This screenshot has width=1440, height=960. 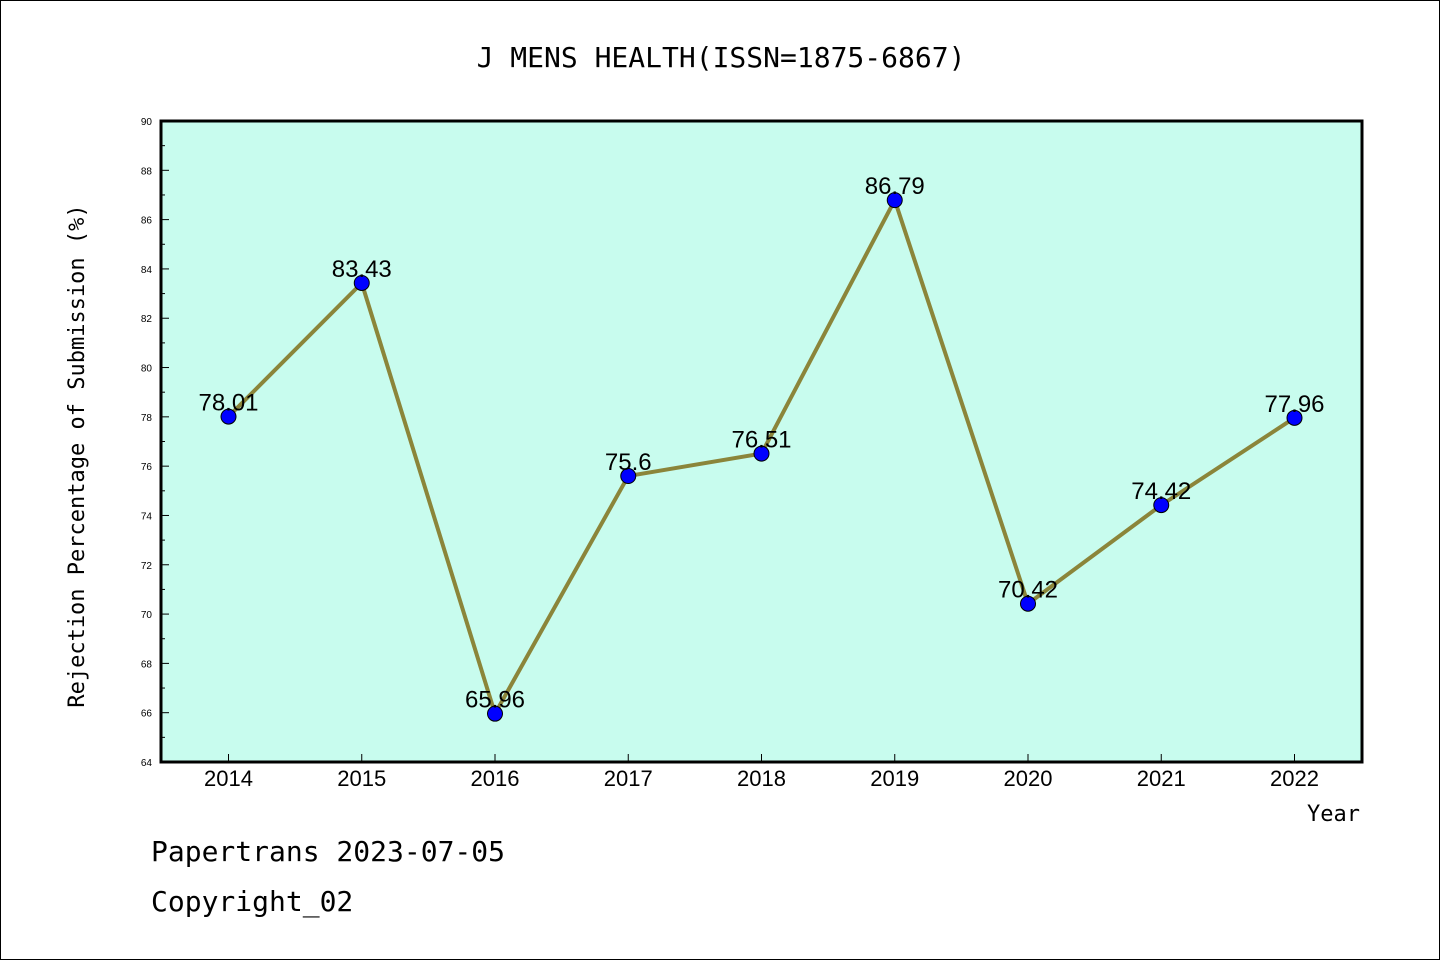 What do you see at coordinates (147, 122) in the screenshot?
I see `y-tick-label: 90` at bounding box center [147, 122].